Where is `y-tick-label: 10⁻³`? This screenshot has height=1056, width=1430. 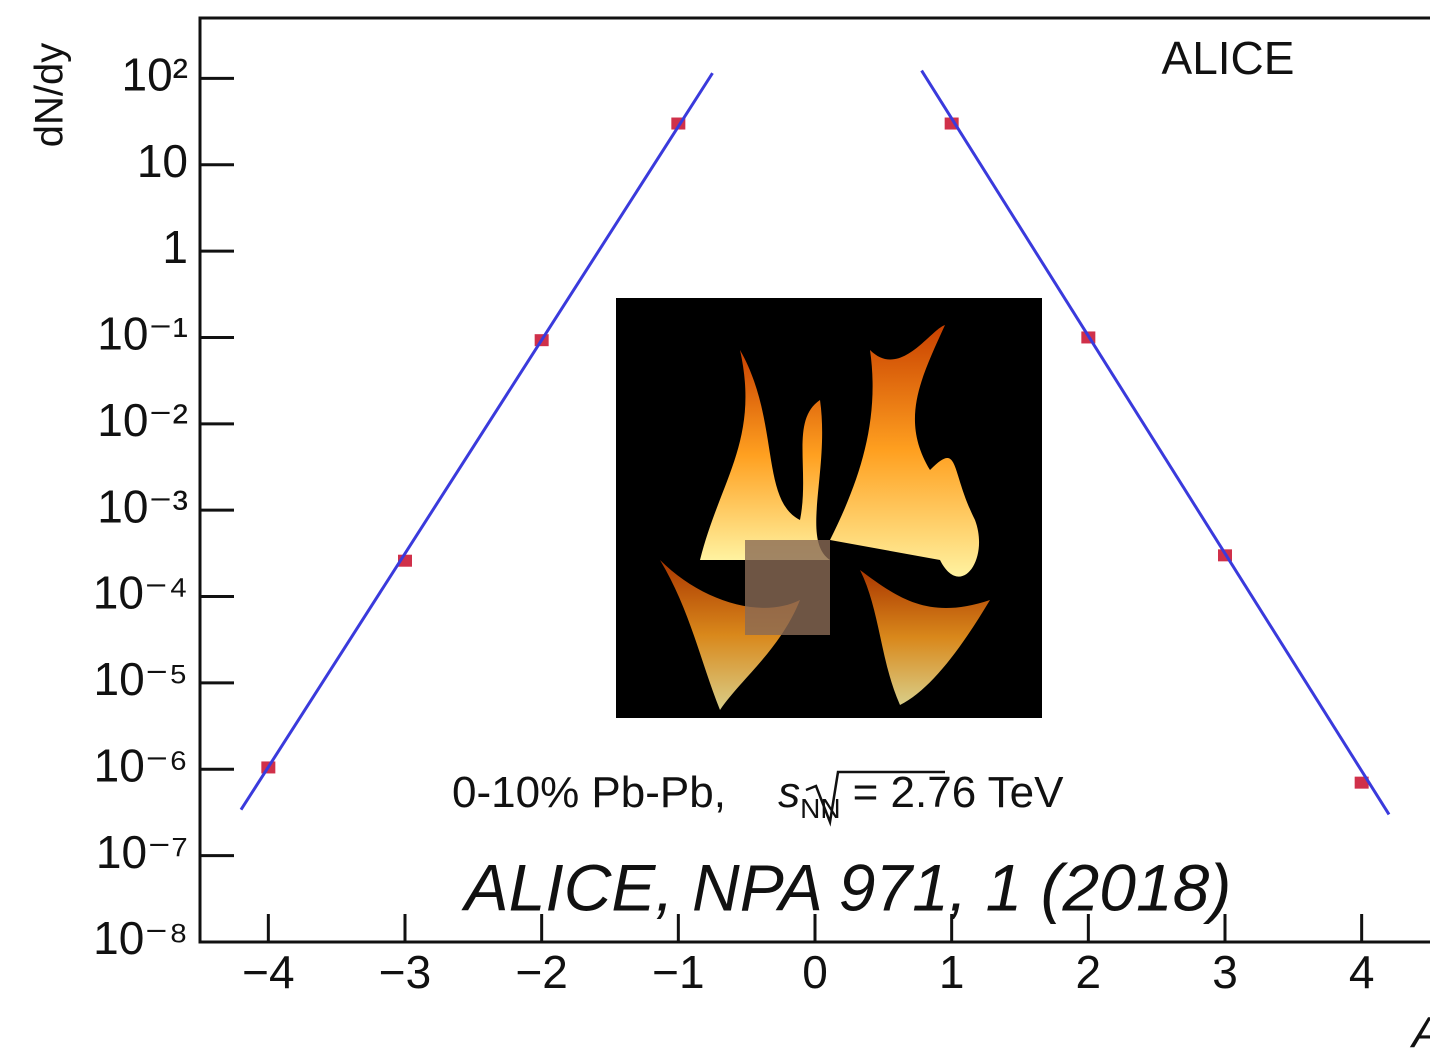
y-tick-label: 10⁻³ is located at coordinates (142, 506).